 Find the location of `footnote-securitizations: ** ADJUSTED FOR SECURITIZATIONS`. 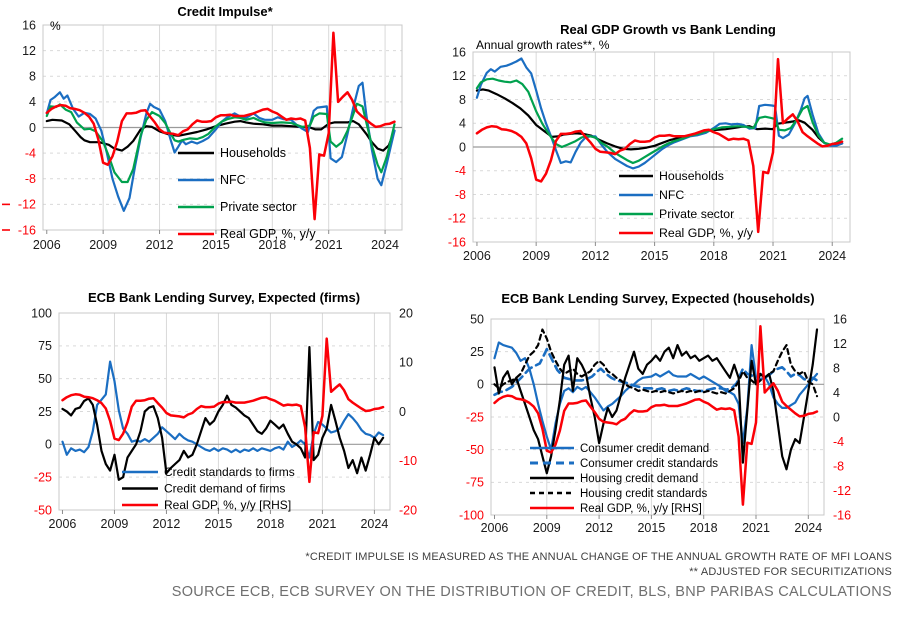

footnote-securitizations: ** ADJUSTED FOR SECURITIZATIONS is located at coordinates (790, 572).